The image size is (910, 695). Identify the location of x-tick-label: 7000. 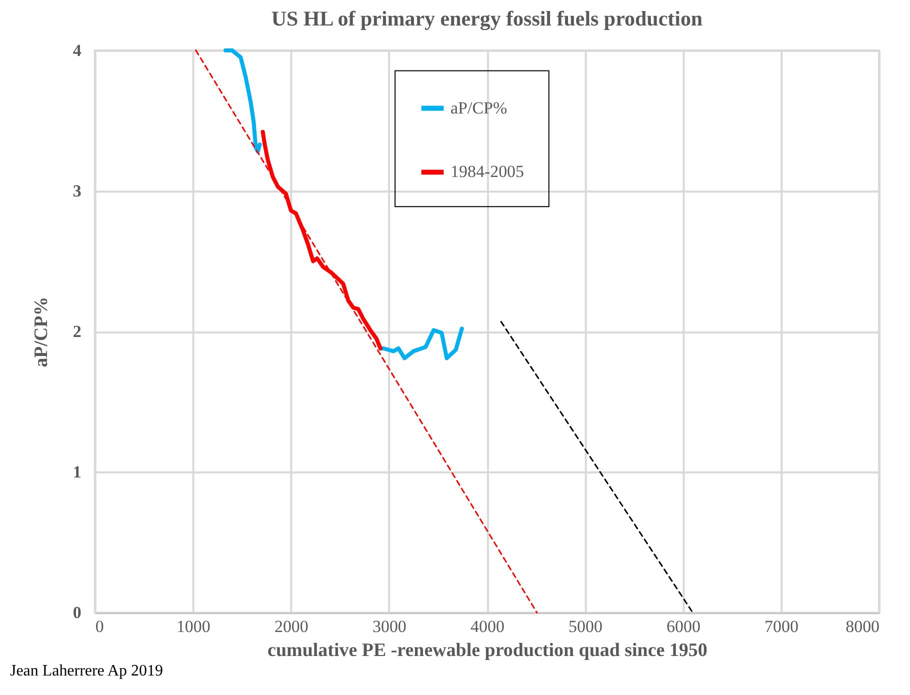
(781, 626).